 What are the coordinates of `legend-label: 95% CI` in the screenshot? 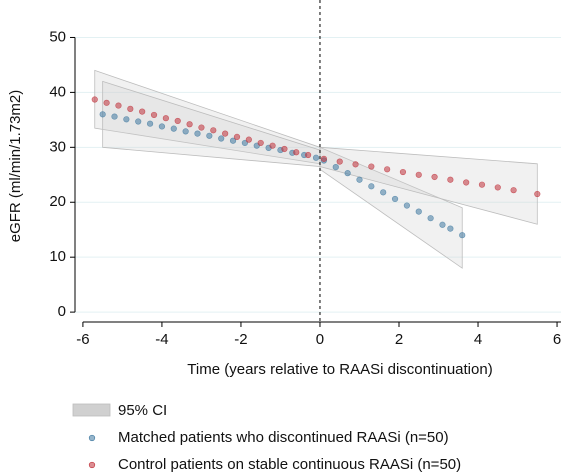 It's located at (142, 410).